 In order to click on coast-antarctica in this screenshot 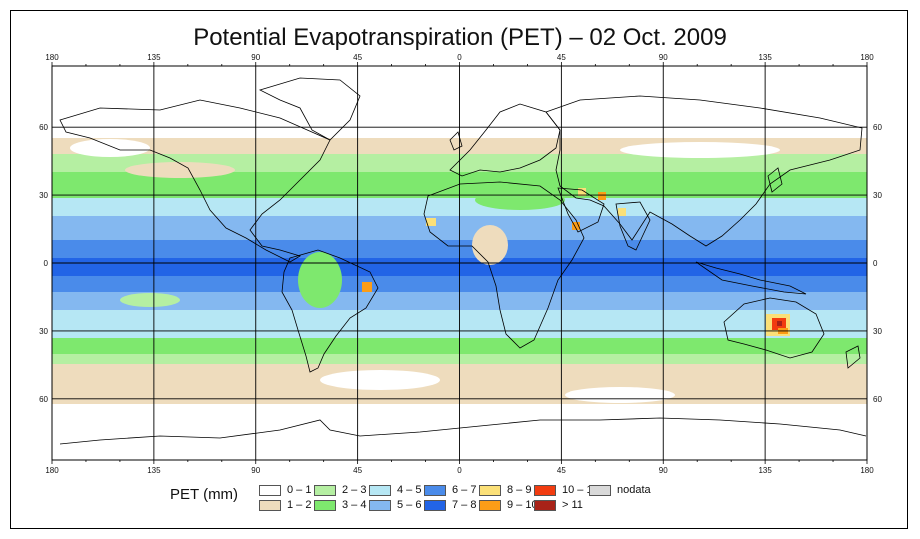, I will do `click(463, 431)`.